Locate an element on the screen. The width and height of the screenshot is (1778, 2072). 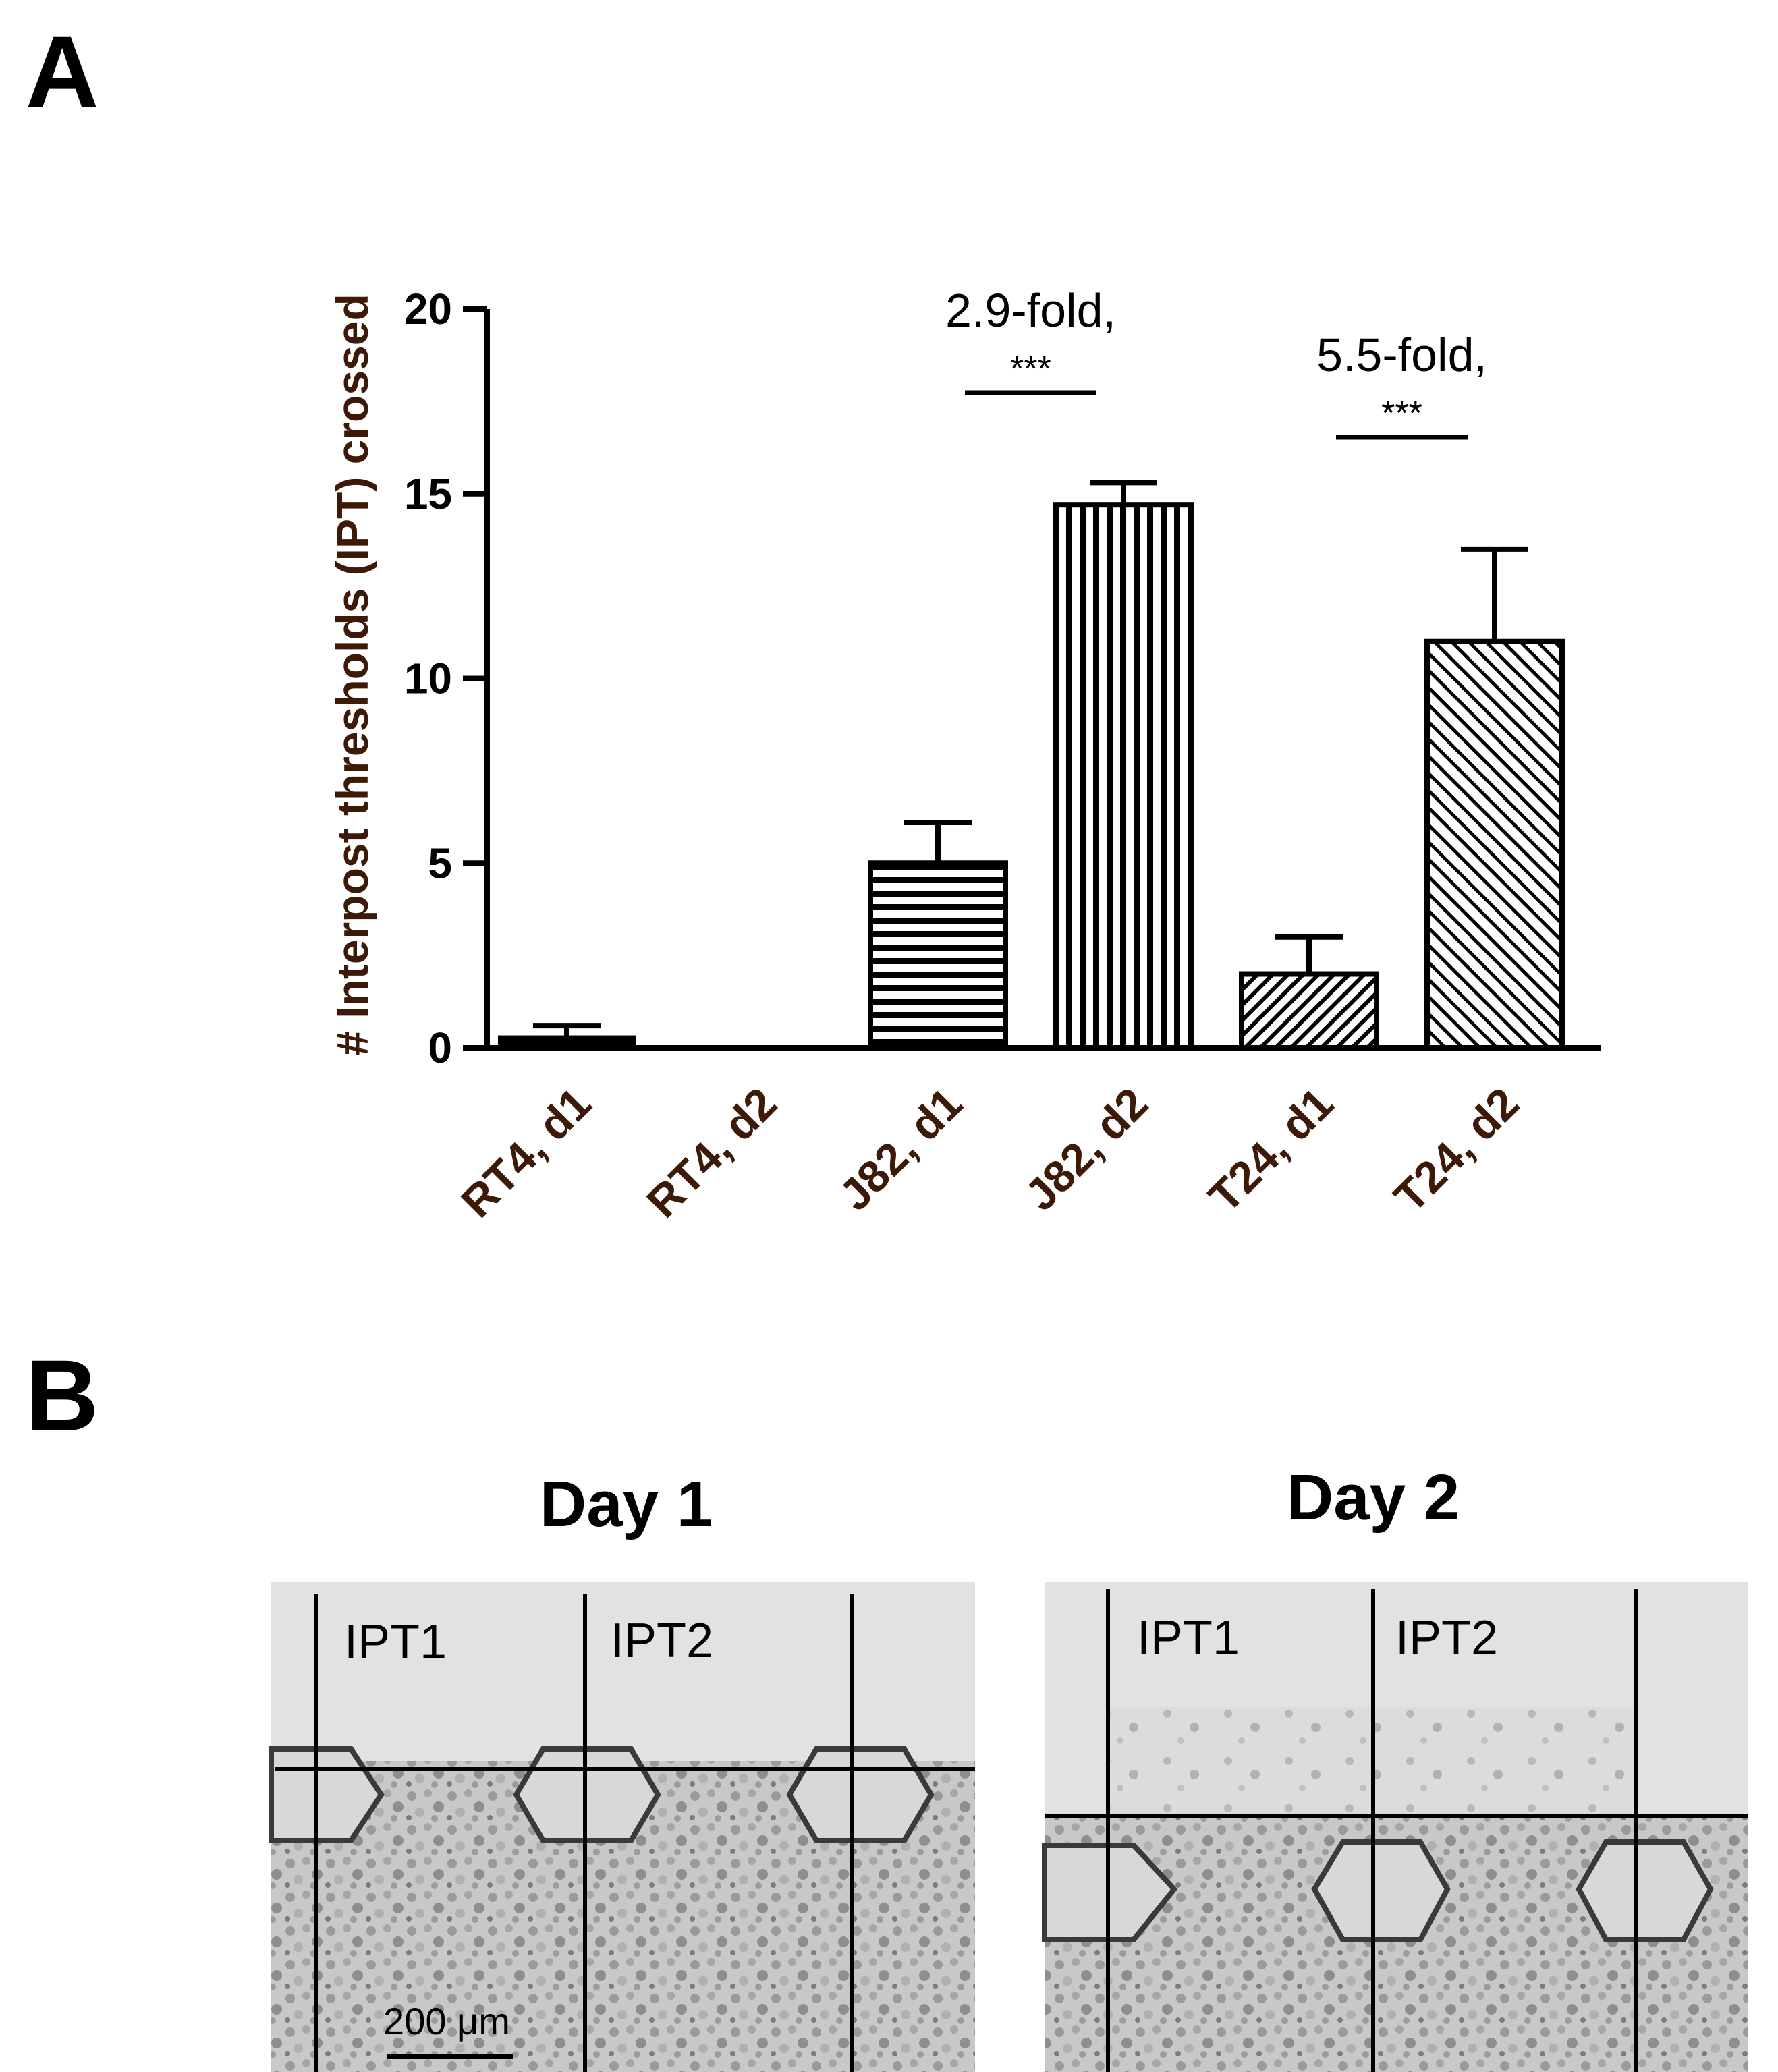
day1-title: Day 1 is located at coordinates (627, 1504).